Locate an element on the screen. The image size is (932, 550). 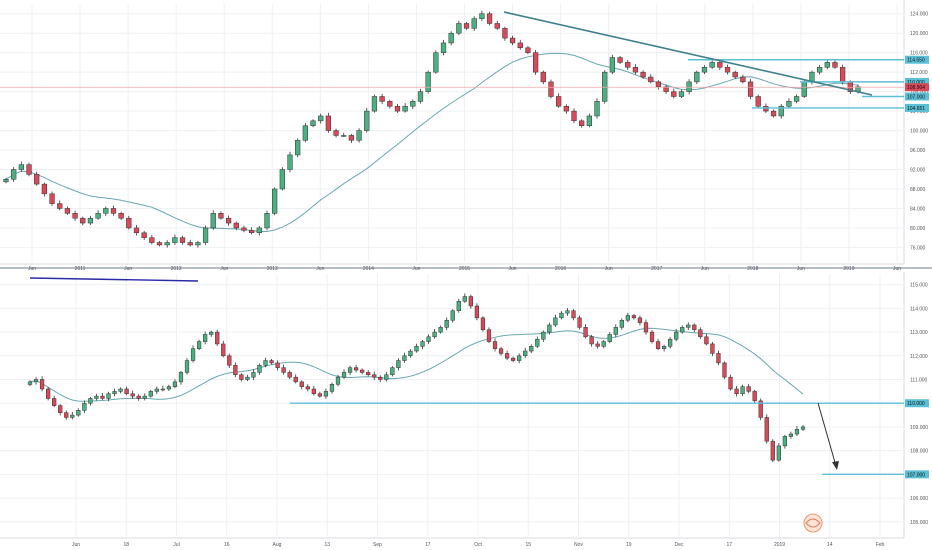
x-tick-label: 2012 is located at coordinates (176, 269).